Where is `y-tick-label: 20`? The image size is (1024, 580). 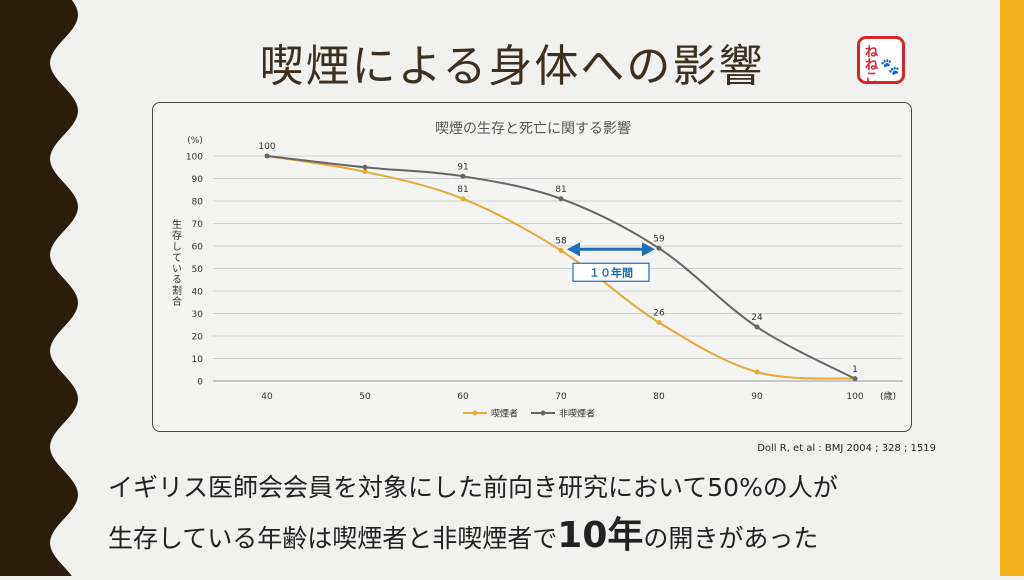
y-tick-label: 20 is located at coordinates (198, 338).